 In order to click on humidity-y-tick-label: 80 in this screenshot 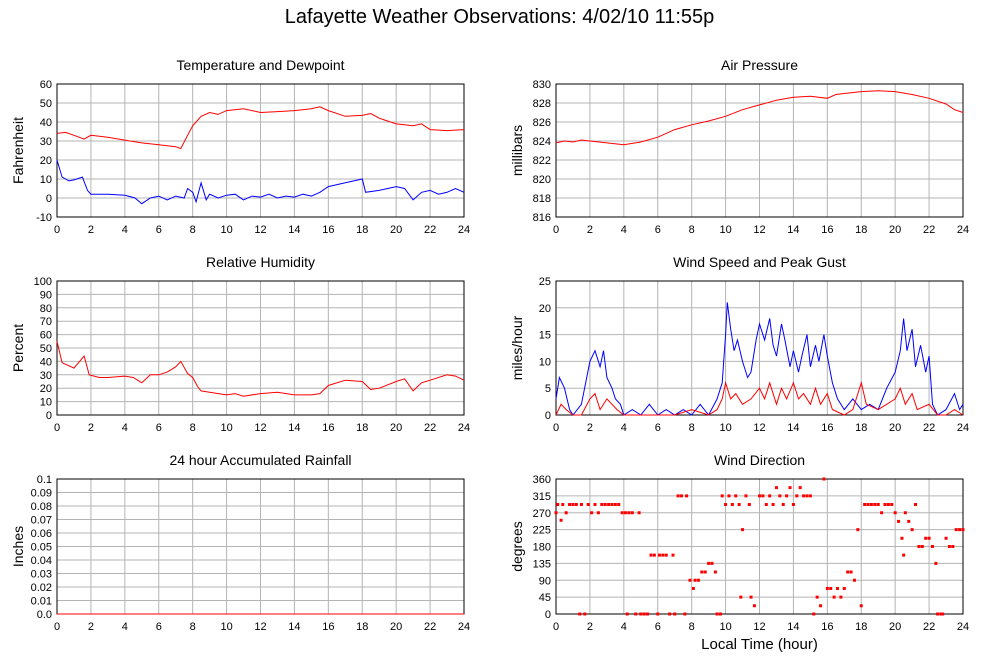, I will do `click(46, 309)`.